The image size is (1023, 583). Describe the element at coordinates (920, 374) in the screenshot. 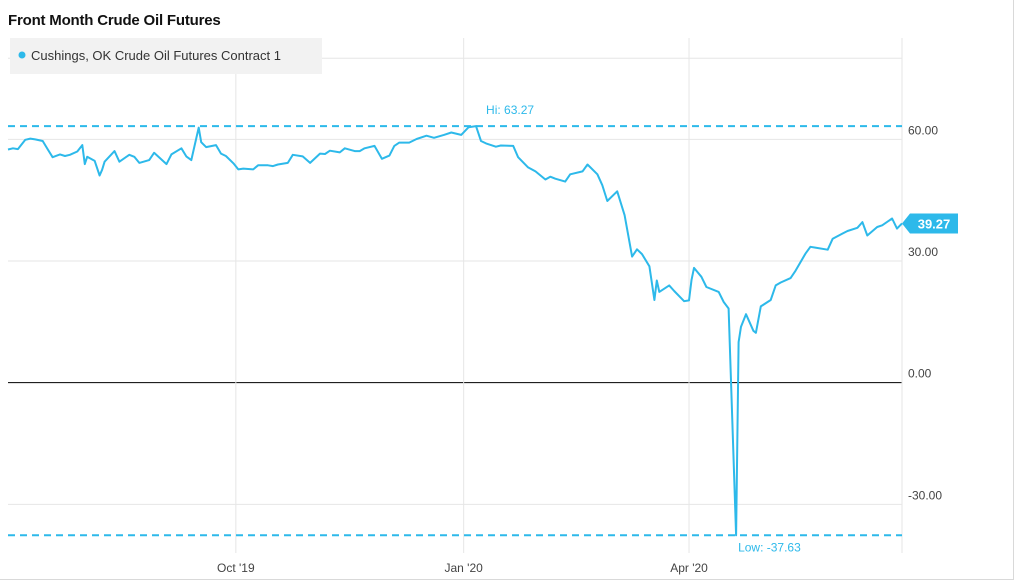

I see `y-tick-label: 0.00` at that location.